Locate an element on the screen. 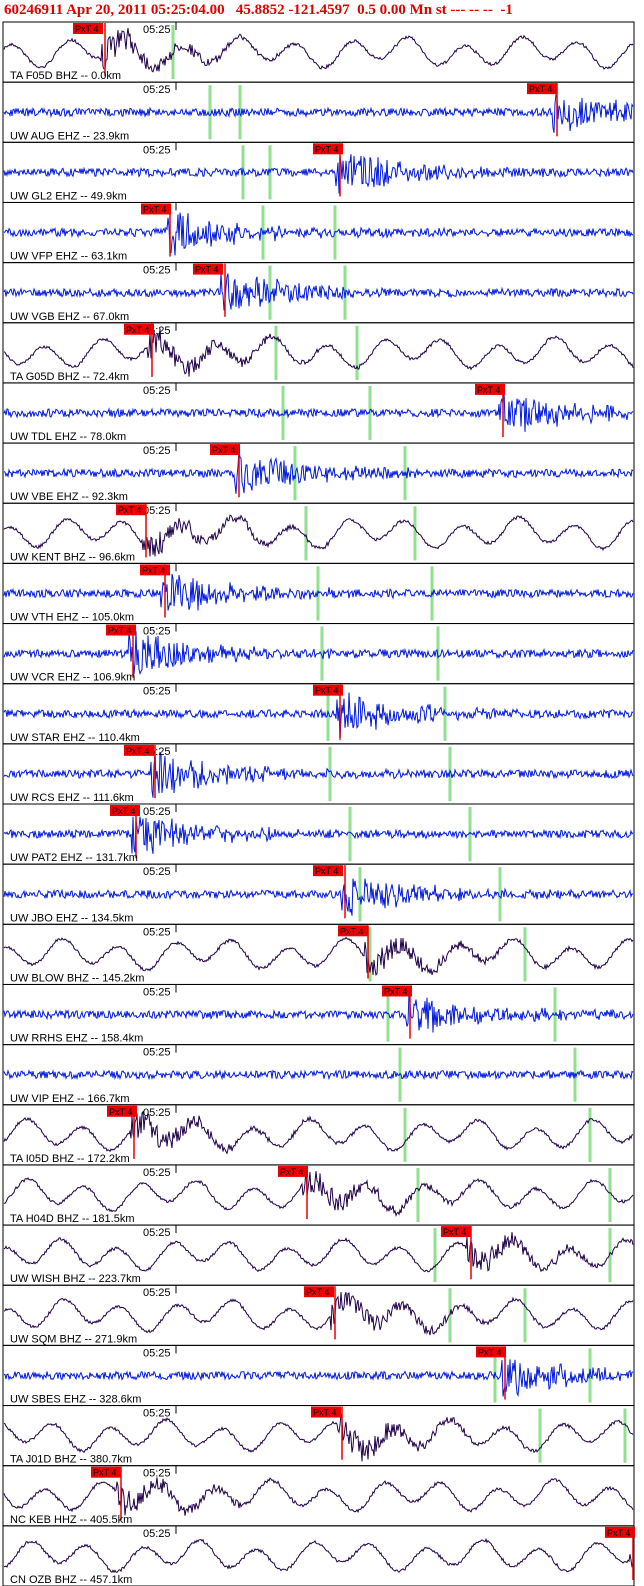  trace-panel: 05:25 PxT 4 UW RRHS EHZ -- 158.4km is located at coordinates (318, 1014).